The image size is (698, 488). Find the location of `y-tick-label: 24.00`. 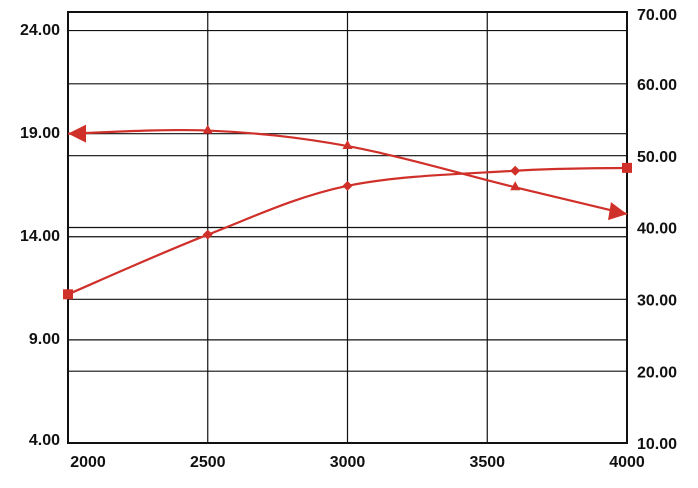

y-tick-label: 24.00 is located at coordinates (40, 30).